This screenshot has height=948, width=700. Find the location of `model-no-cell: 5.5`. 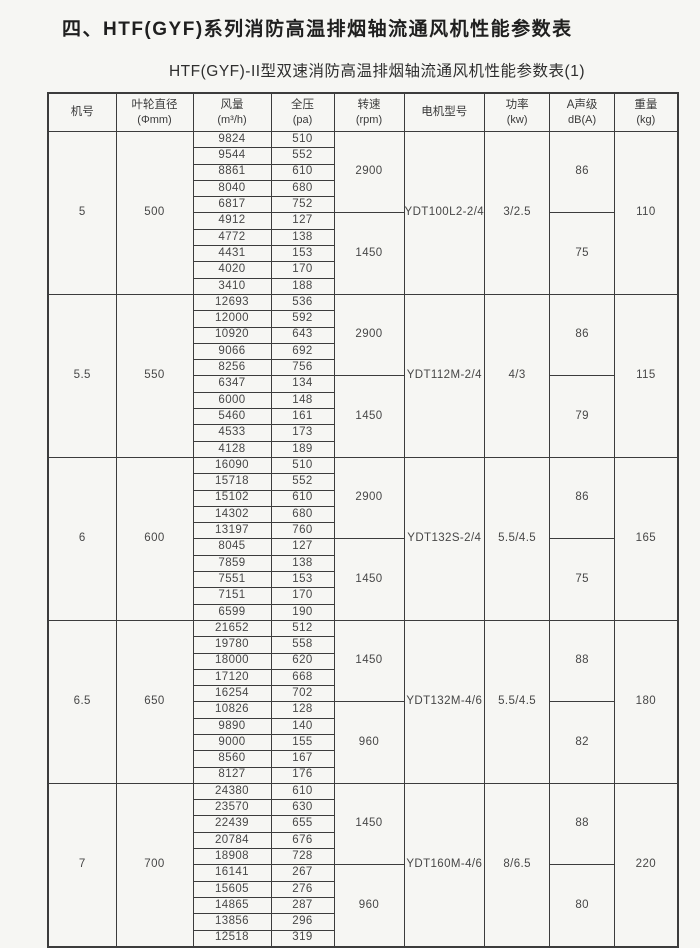

model-no-cell: 5.5 is located at coordinates (82, 375).